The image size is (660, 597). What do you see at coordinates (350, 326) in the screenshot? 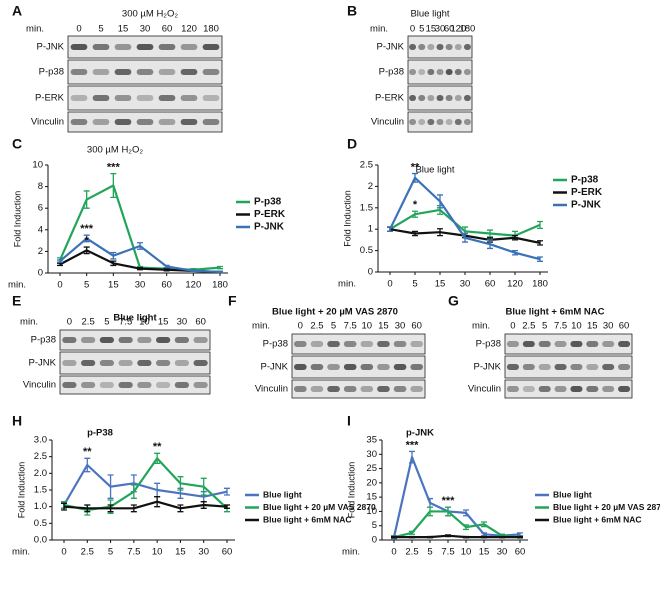
I see `time-point: 7.5` at bounding box center [350, 326].